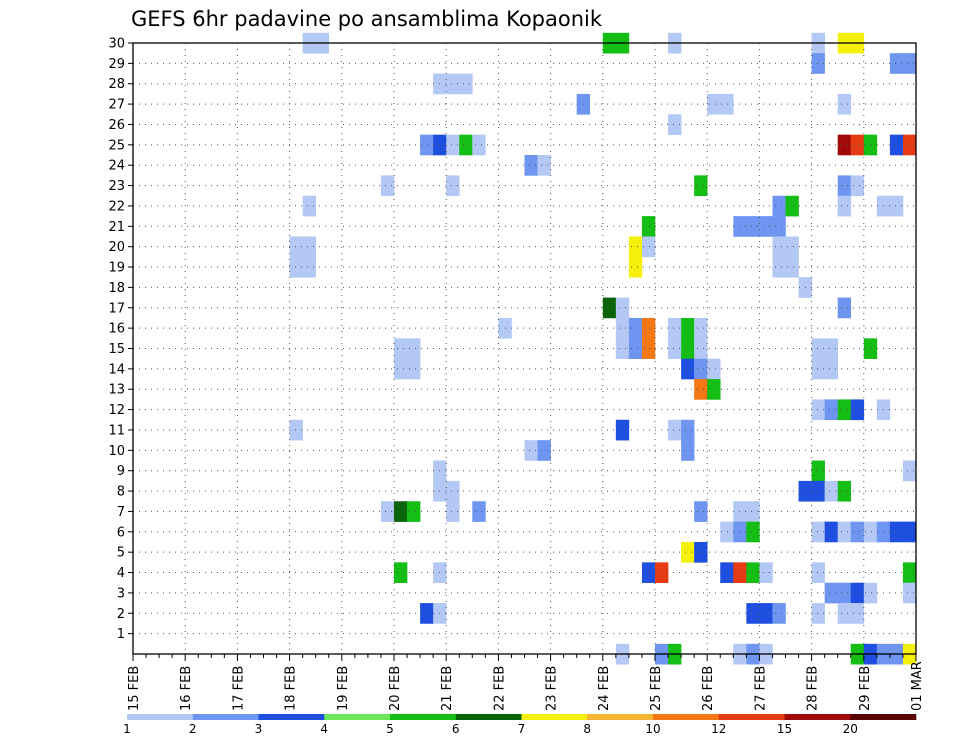  Describe the element at coordinates (456, 729) in the screenshot. I see `color-legend-label: 6` at that location.